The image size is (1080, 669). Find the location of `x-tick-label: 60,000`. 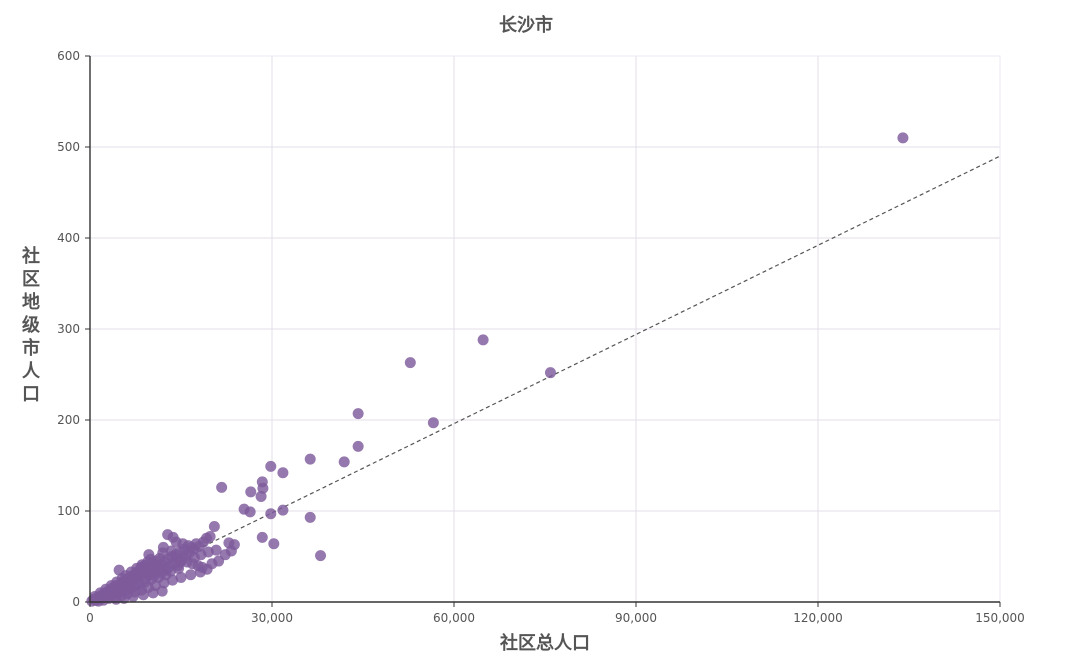

x-tick-label: 60,000 is located at coordinates (454, 618).